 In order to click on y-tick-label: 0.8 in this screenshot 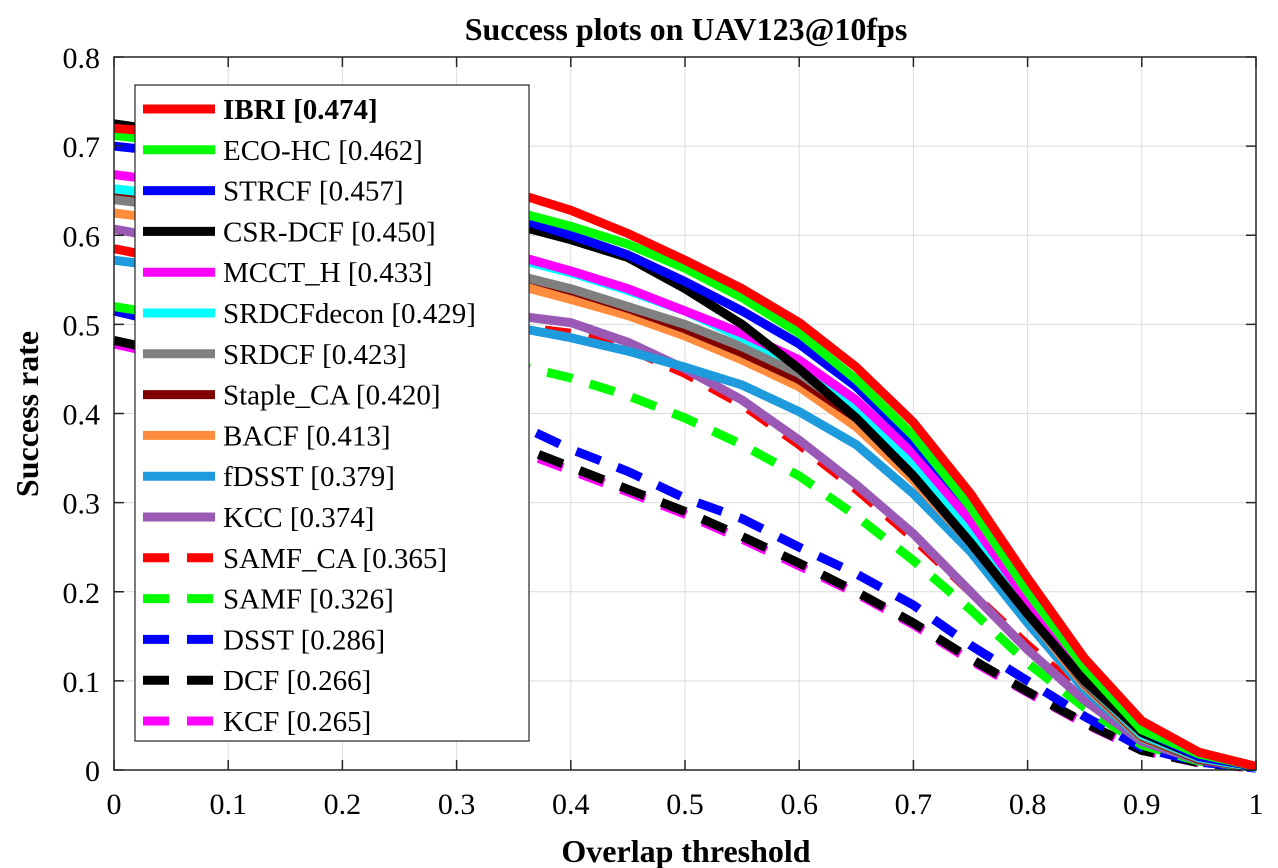, I will do `click(82, 58)`.